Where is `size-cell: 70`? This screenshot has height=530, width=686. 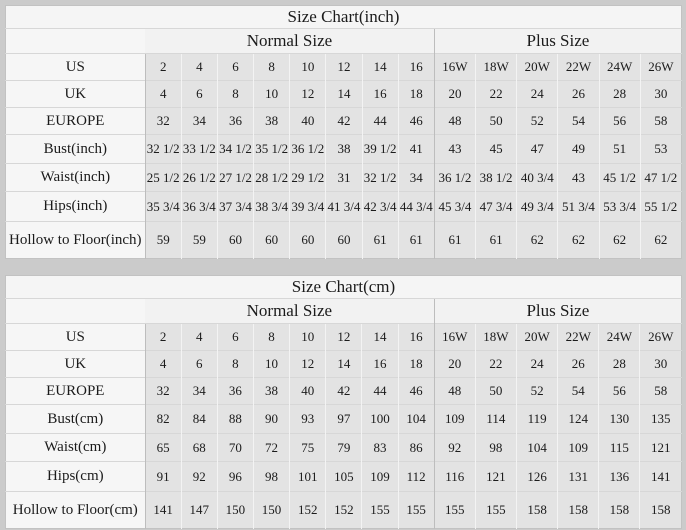
size-cell: 70 is located at coordinates (235, 447).